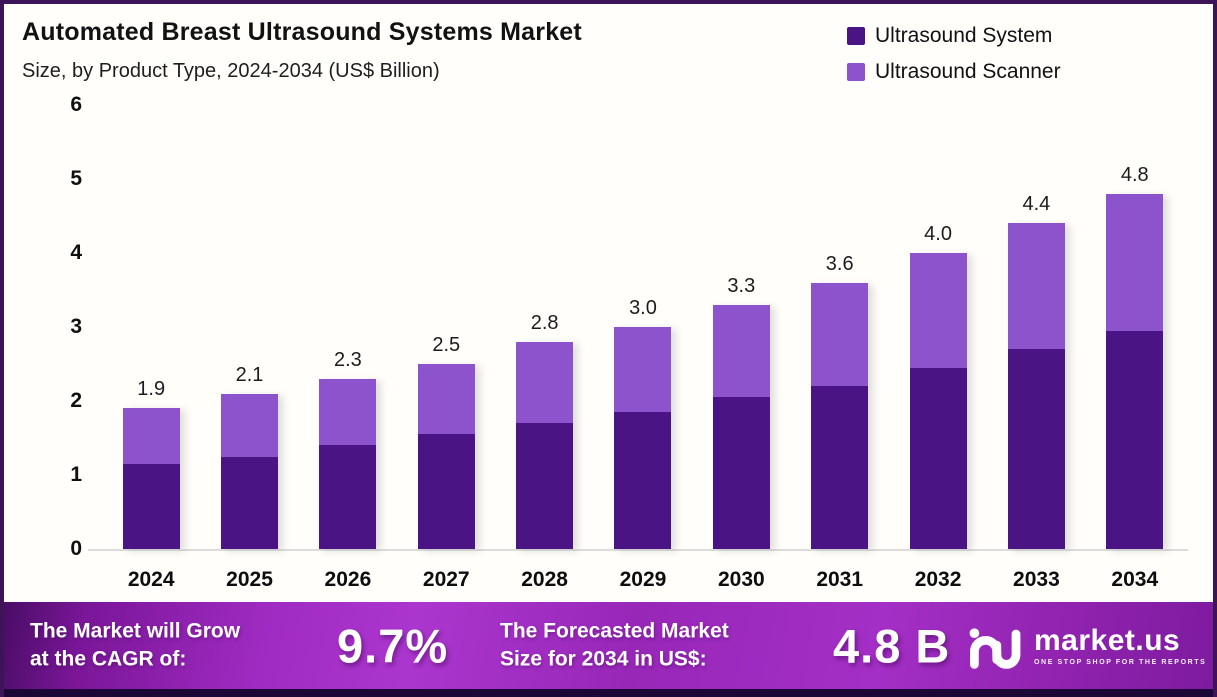  Describe the element at coordinates (151, 327) in the screenshot. I see `bar-group-2024: 1.9` at that location.